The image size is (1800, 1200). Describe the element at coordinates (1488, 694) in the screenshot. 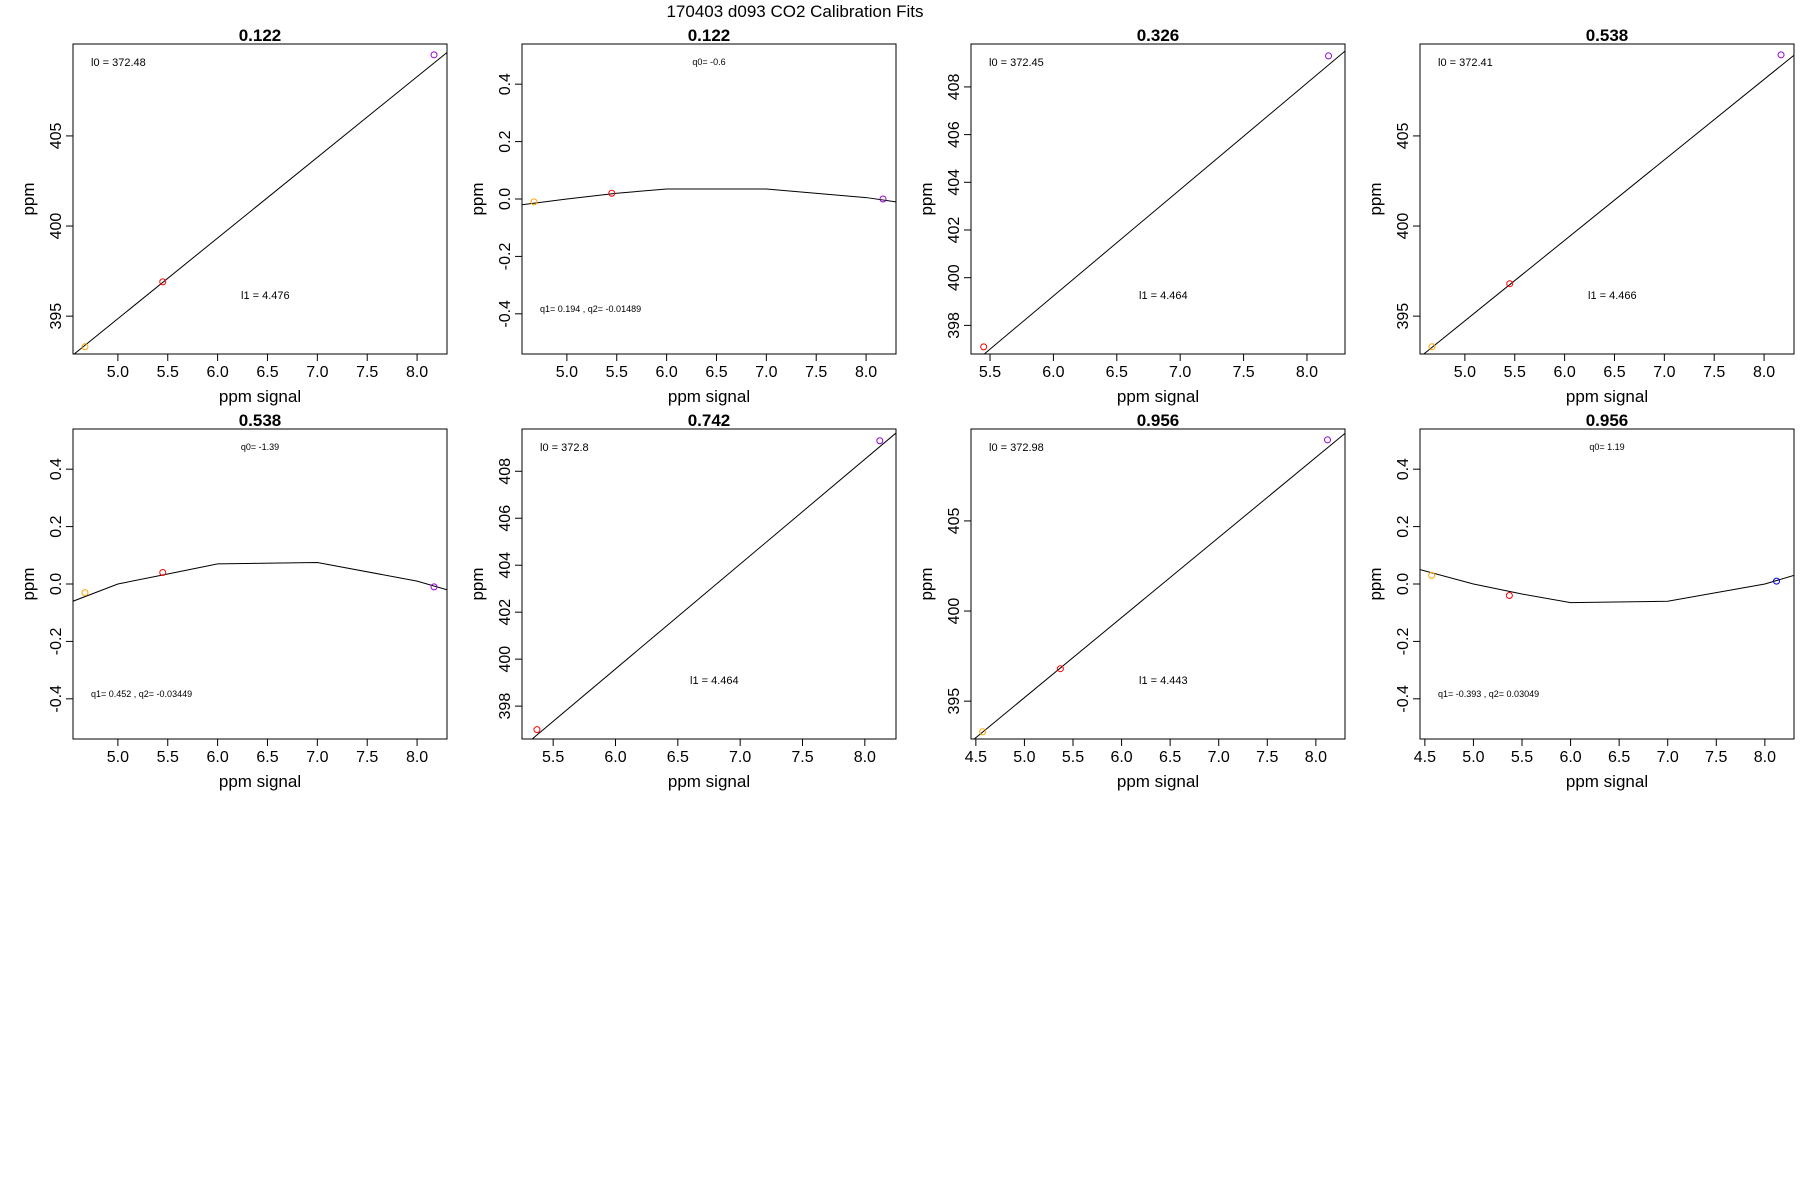

I see `fit-annotation: q1= -0.393 , q2= 0.03049` at that location.